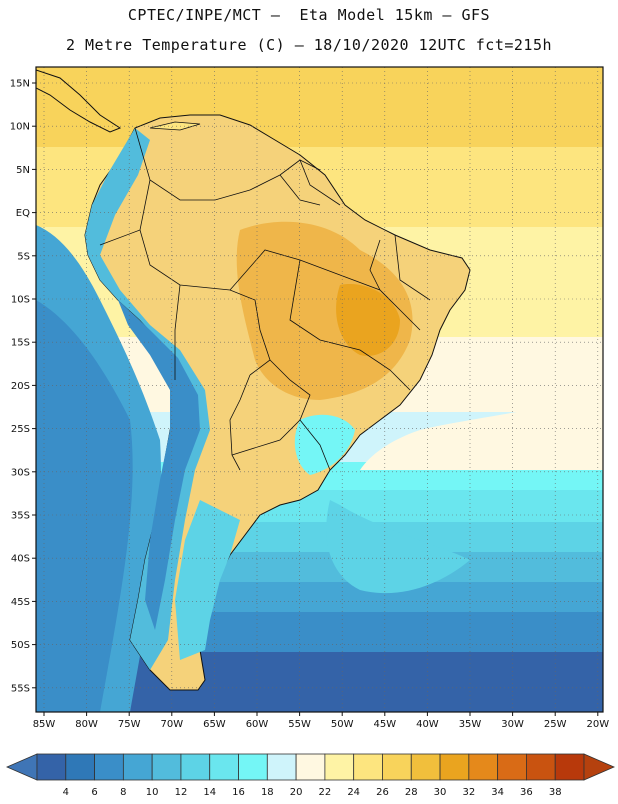  Describe the element at coordinates (175, 126) in the screenshot. I see `caribbean-island` at that location.